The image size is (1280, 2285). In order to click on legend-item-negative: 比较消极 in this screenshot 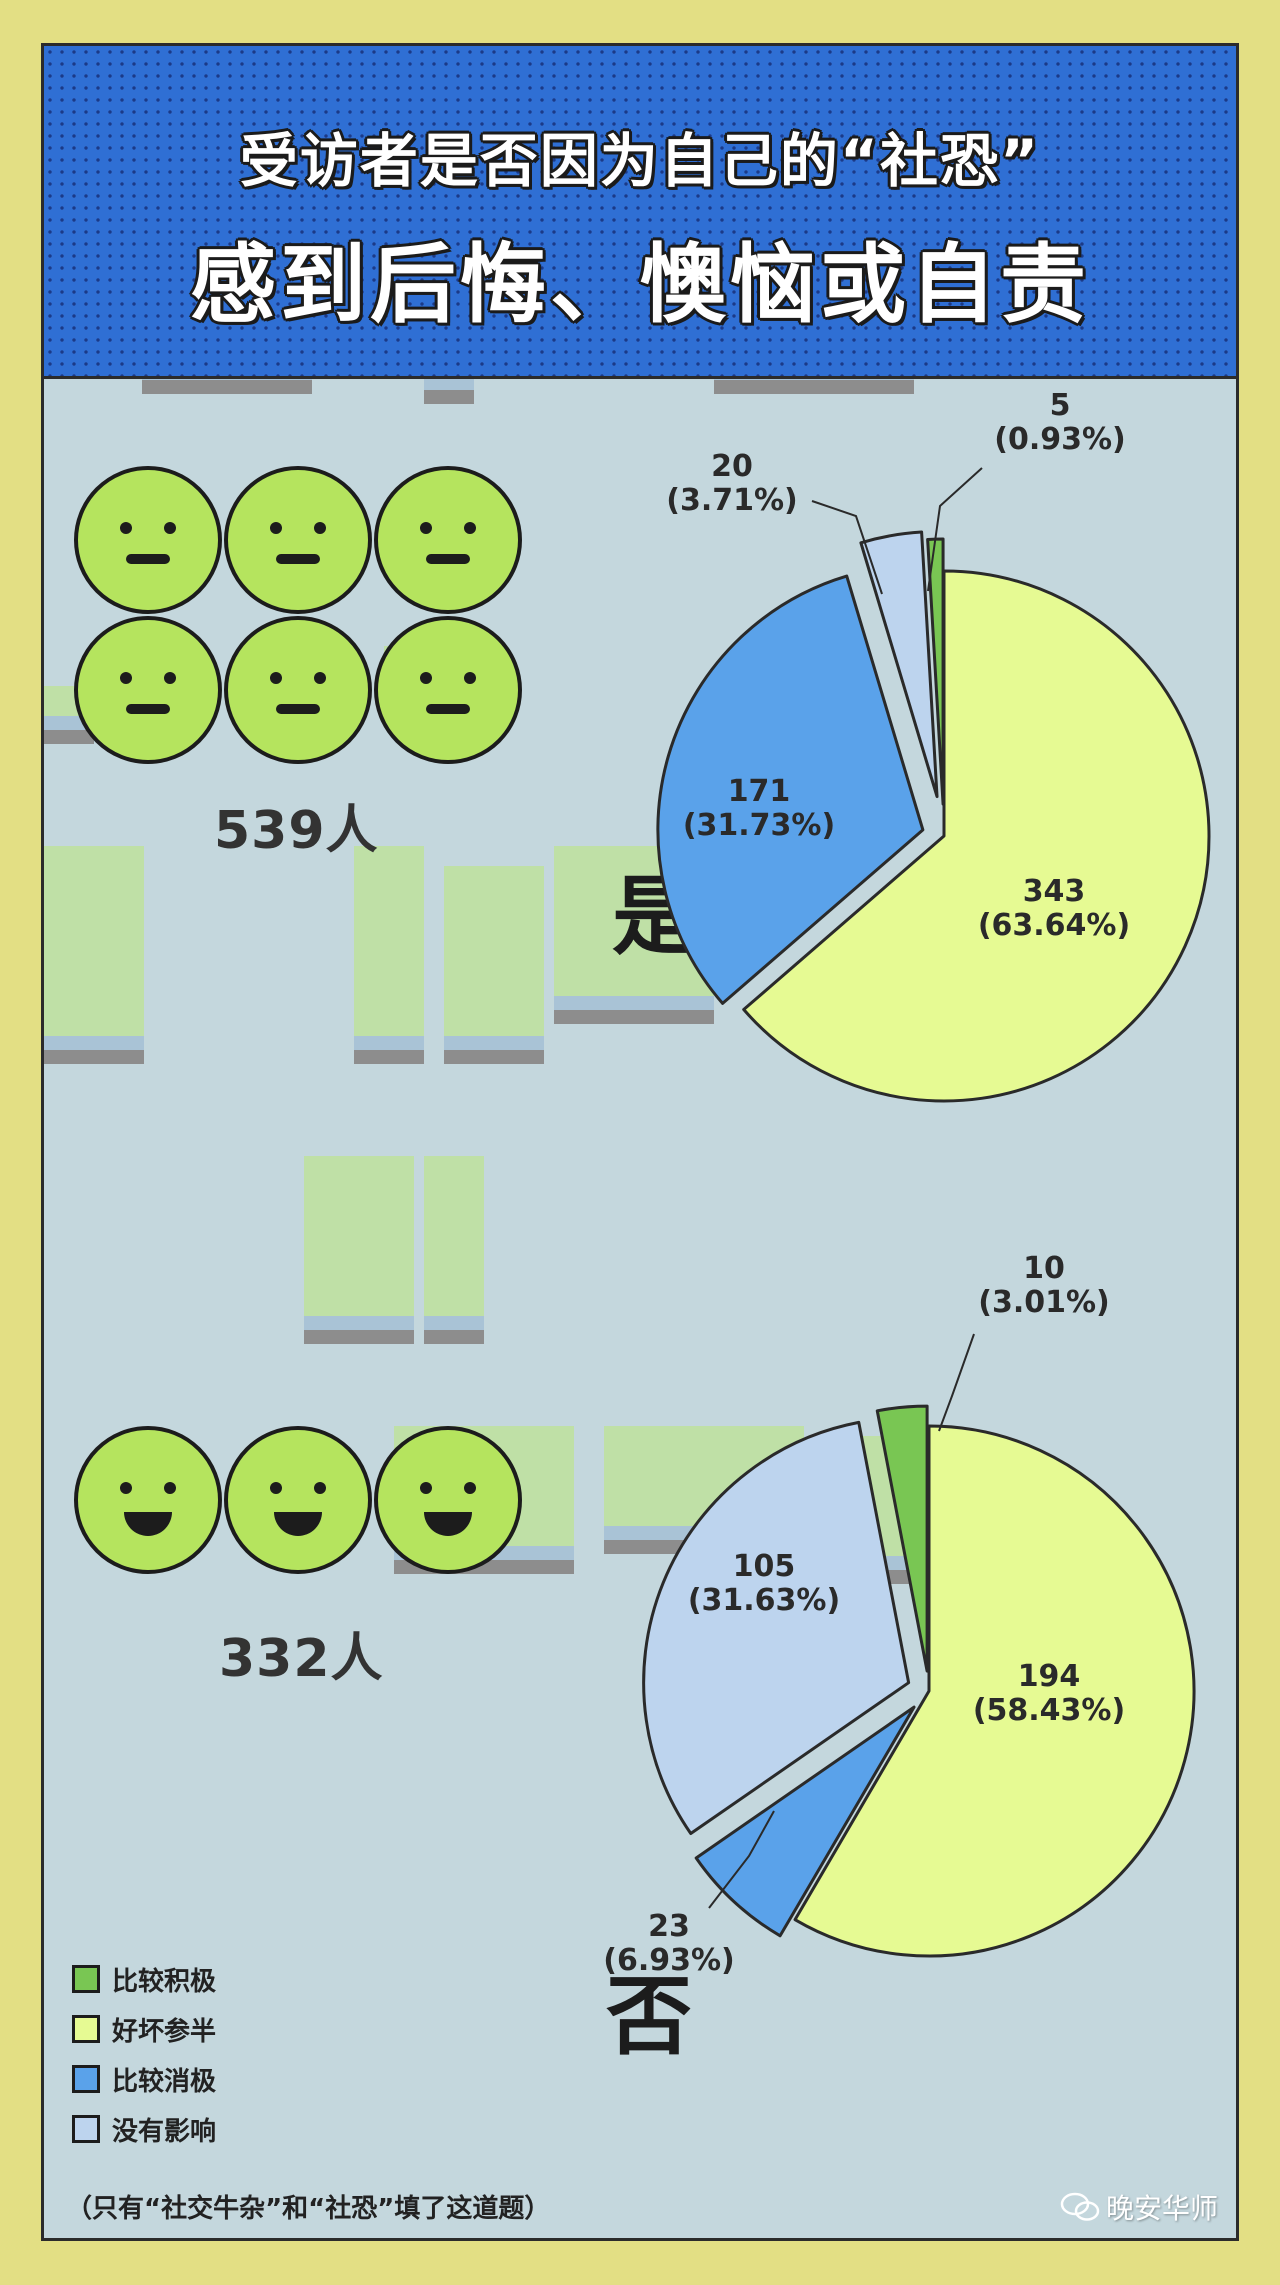, I will do `click(144, 2079)`.